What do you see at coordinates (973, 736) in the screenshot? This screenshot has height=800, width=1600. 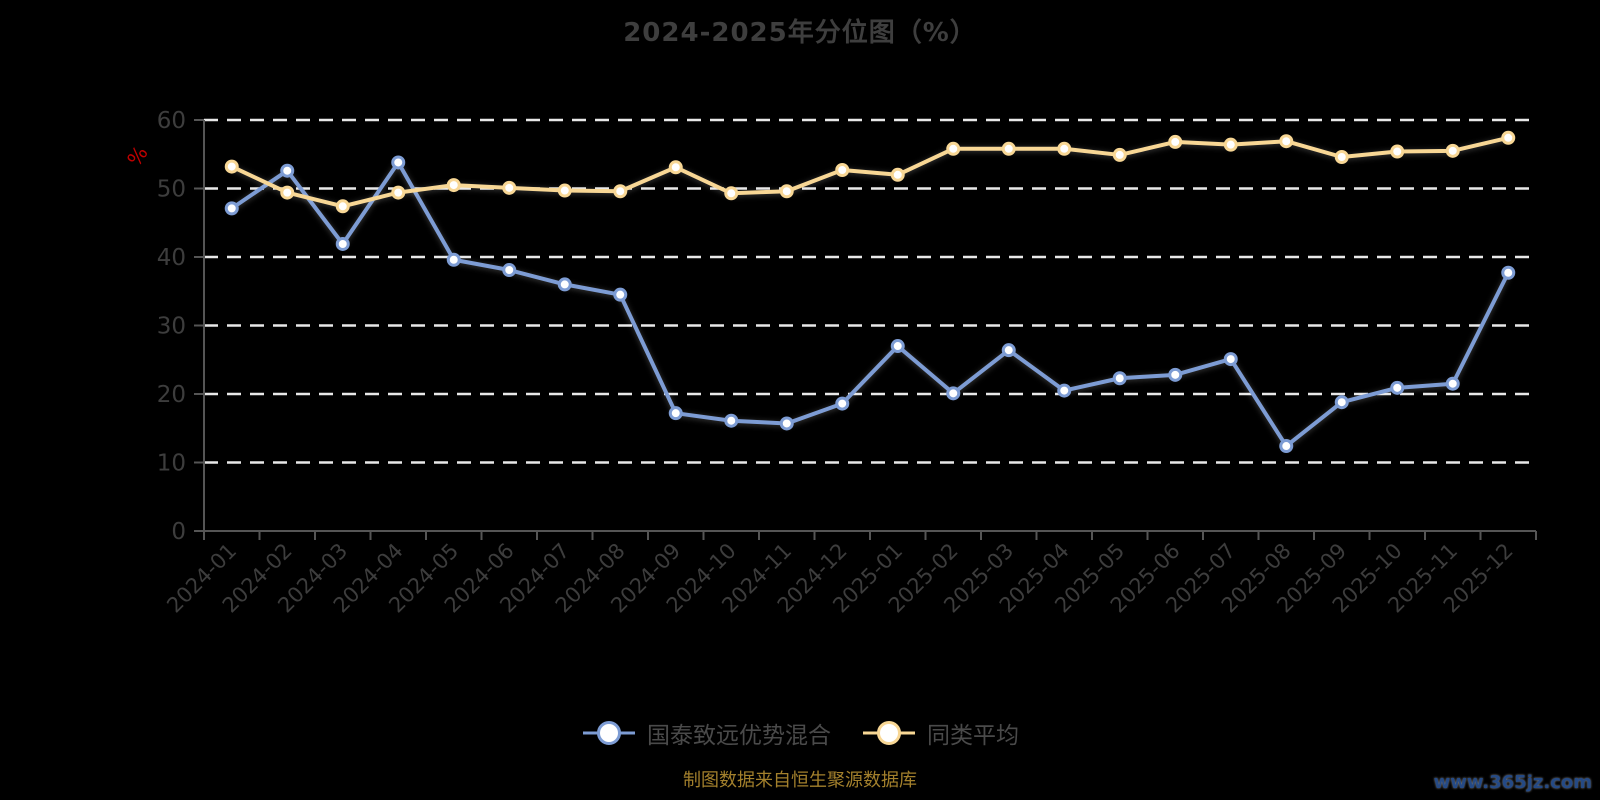 I see `legend-label: 同类平均` at bounding box center [973, 736].